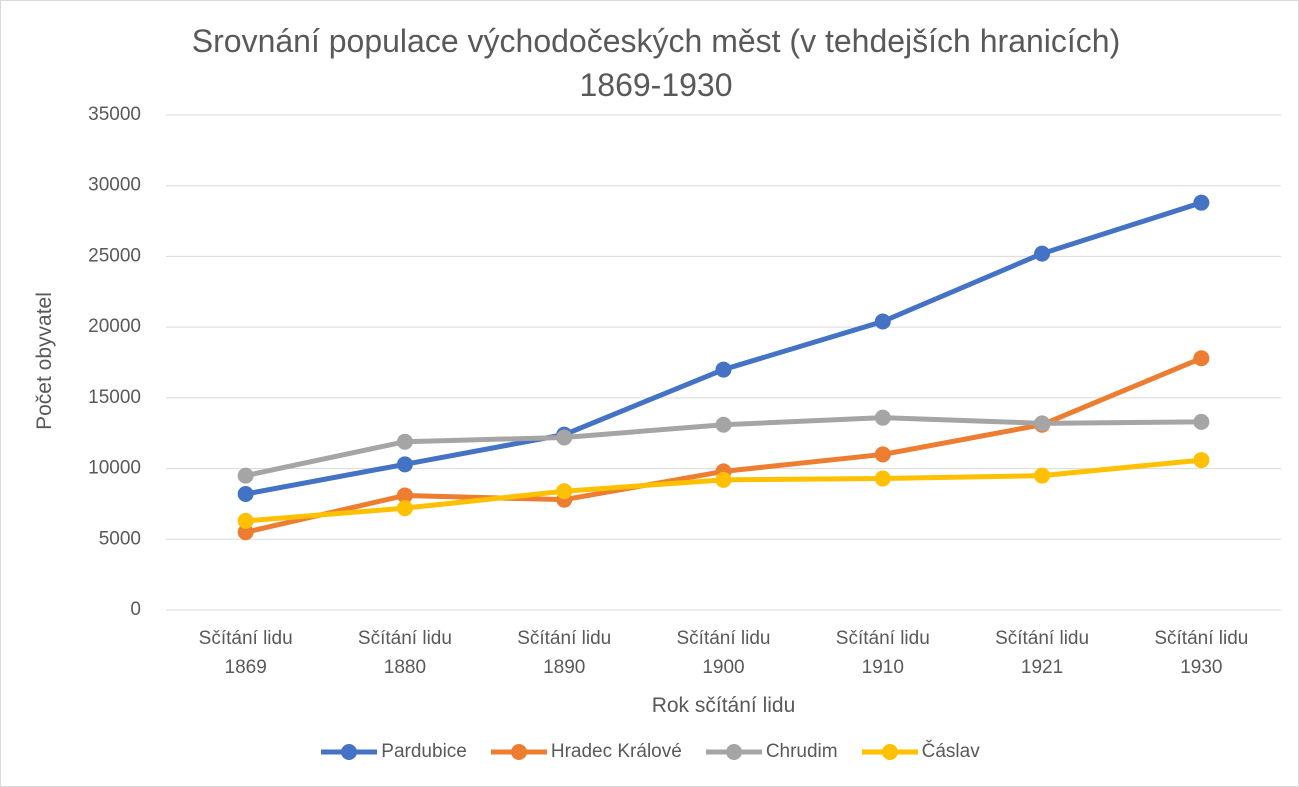 The width and height of the screenshot is (1299, 787). I want to click on legend-label: Čáslav, so click(950, 751).